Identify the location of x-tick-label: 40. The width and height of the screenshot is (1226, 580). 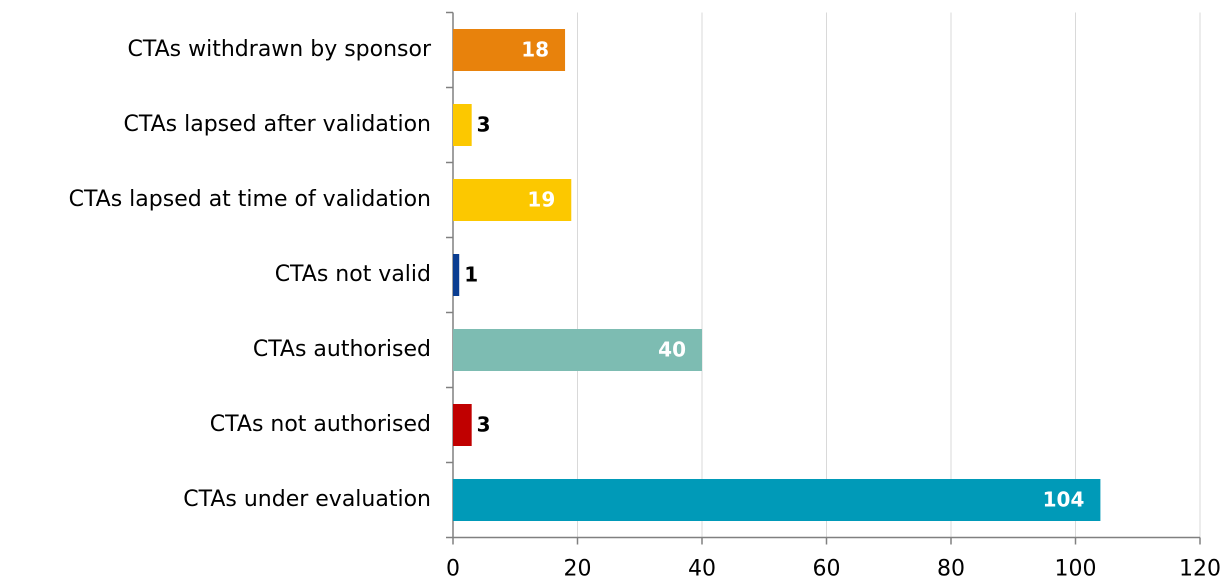
(702, 568).